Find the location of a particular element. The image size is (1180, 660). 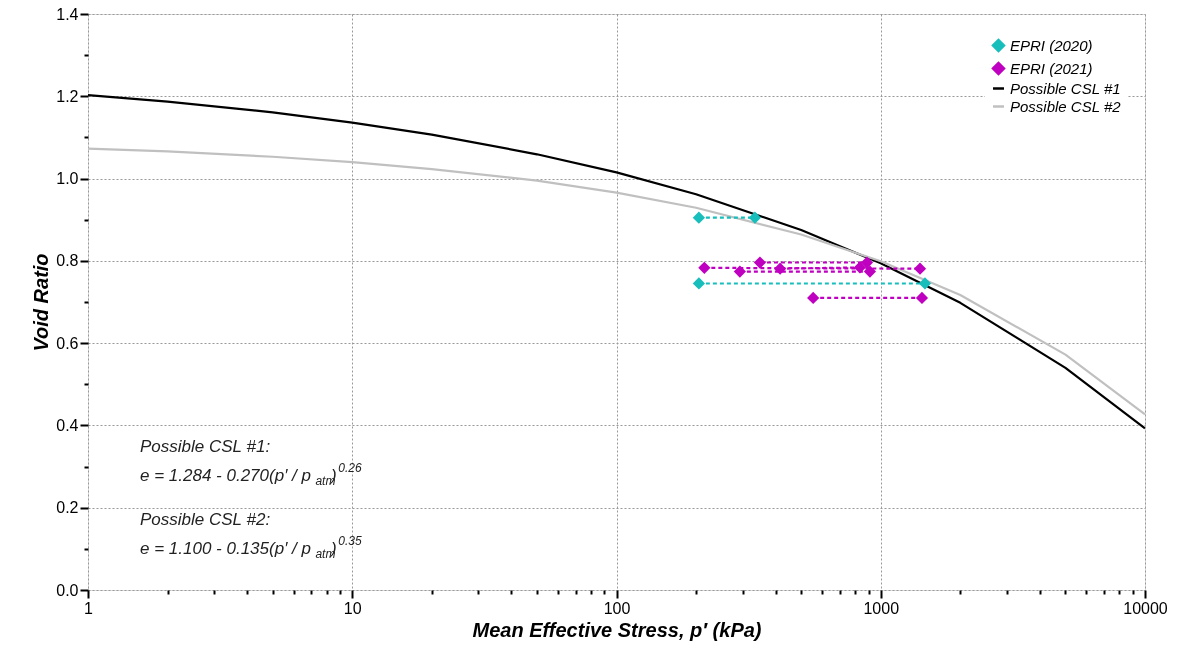

legend-label: EPRI (2020) is located at coordinates (1051, 45).